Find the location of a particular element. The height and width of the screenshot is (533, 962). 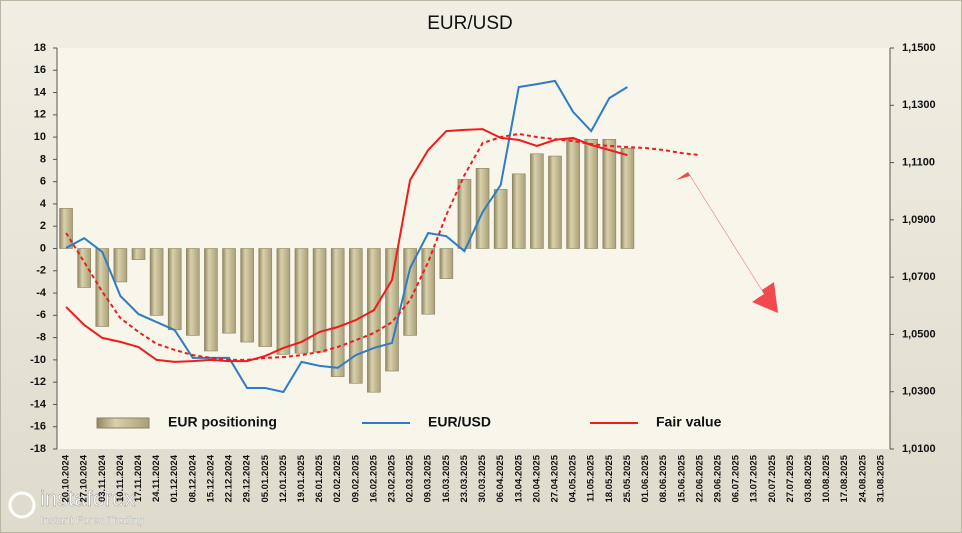

x-tick-label: 31.08.2025 is located at coordinates (880, 478).